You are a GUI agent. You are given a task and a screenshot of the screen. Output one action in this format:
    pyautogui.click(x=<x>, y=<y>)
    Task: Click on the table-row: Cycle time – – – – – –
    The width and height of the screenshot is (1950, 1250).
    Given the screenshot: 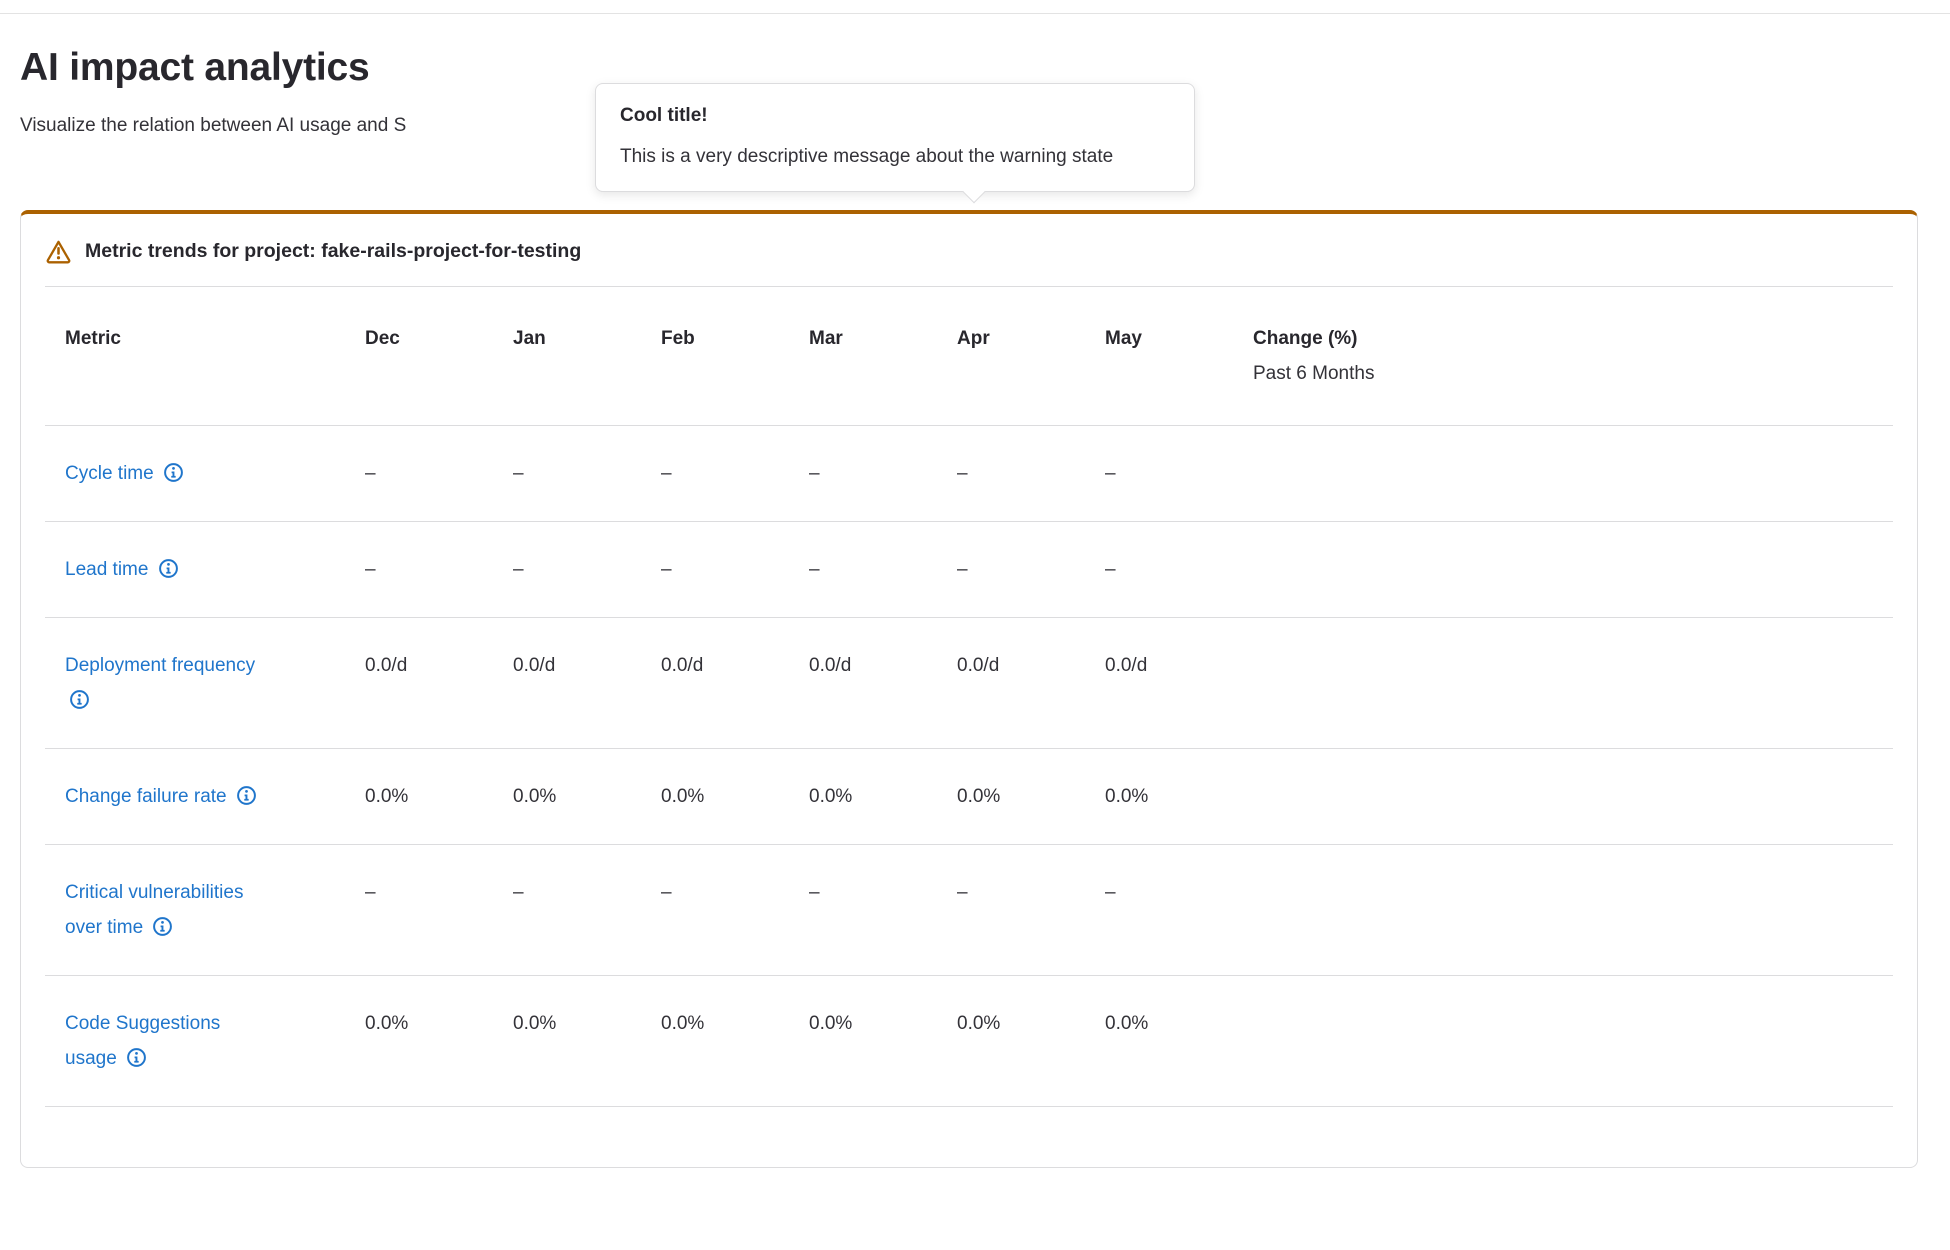 What is the action you would take?
    pyautogui.click(x=969, y=473)
    